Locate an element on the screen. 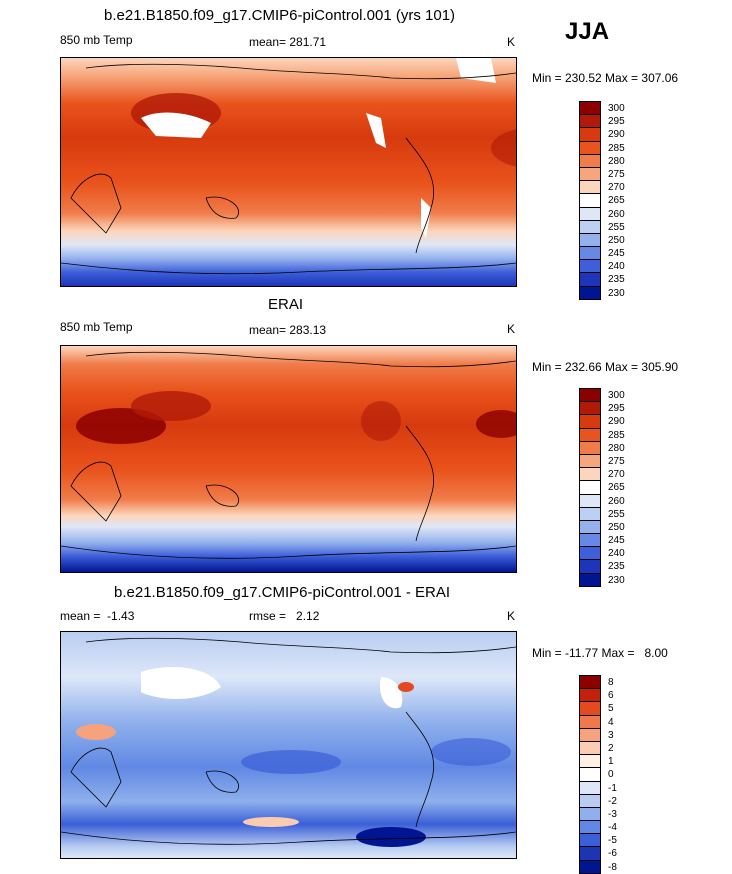  panel2-mean-label: mean= is located at coordinates (268, 330).